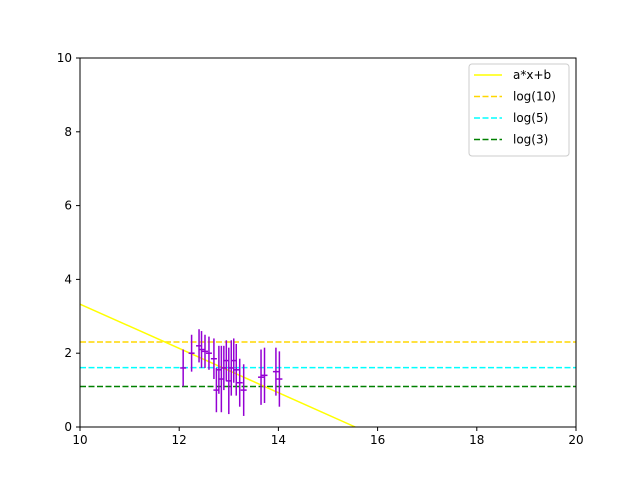 The width and height of the screenshot is (640, 480). What do you see at coordinates (79, 440) in the screenshot?
I see `x-tick-label: 10` at bounding box center [79, 440].